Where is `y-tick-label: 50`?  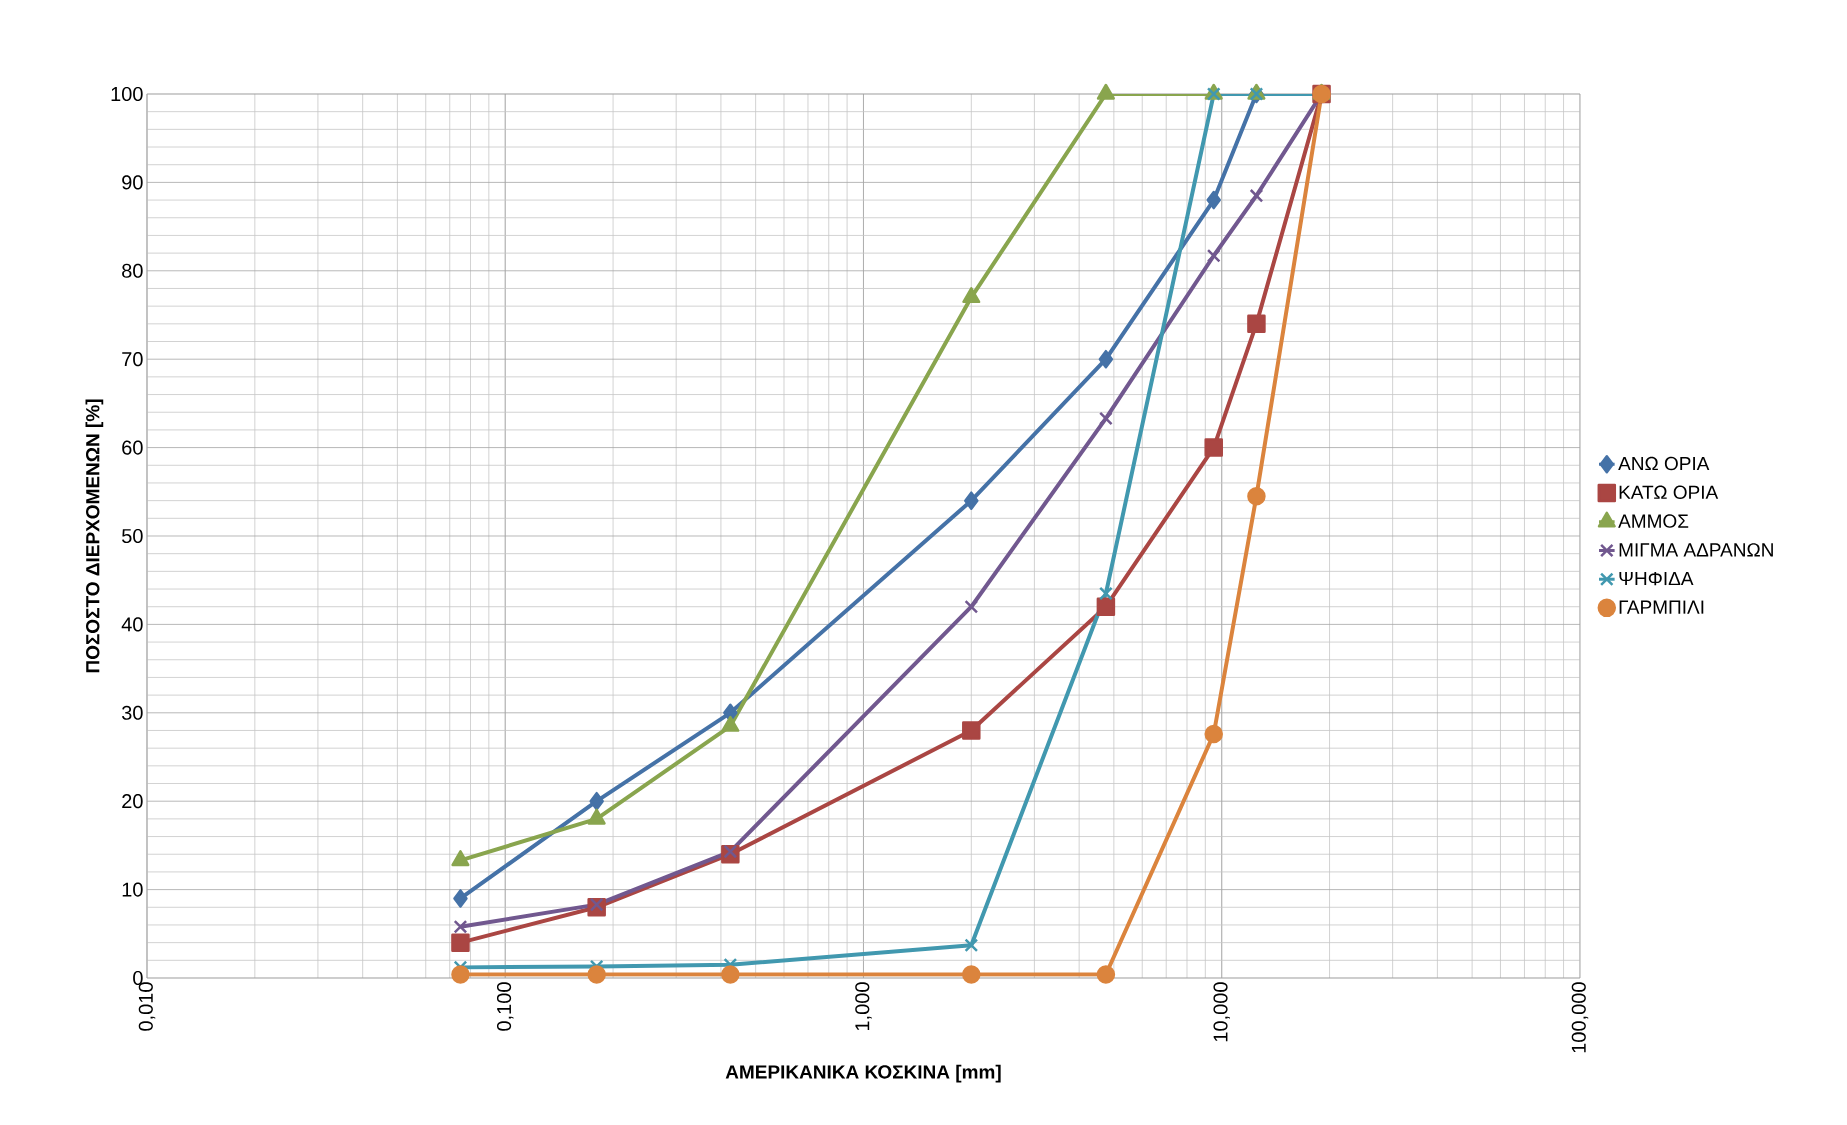
y-tick-label: 50 is located at coordinates (132, 536).